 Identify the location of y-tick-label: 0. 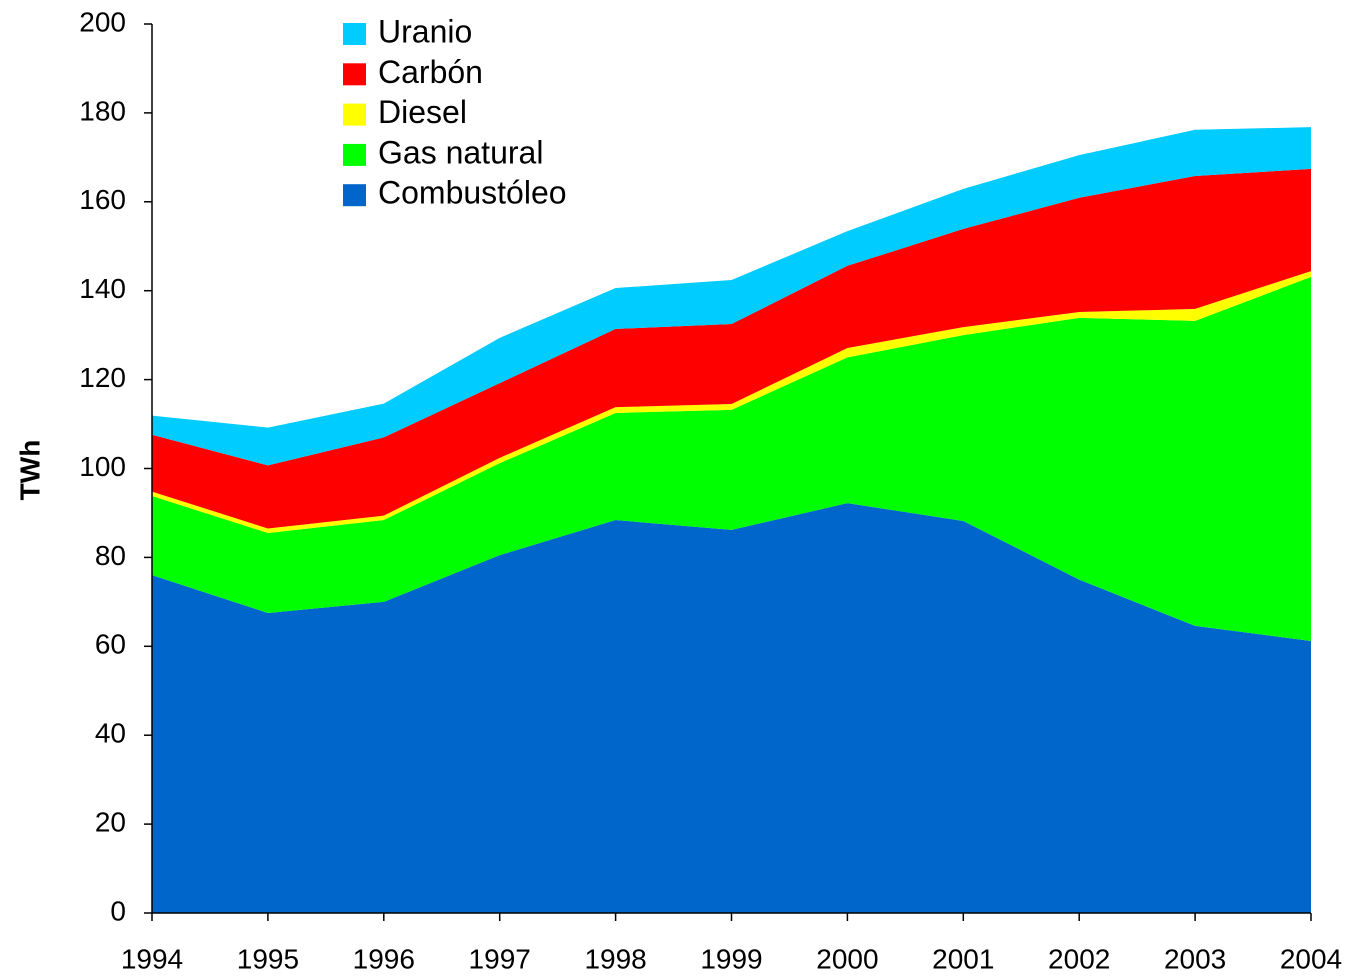
(118, 910).